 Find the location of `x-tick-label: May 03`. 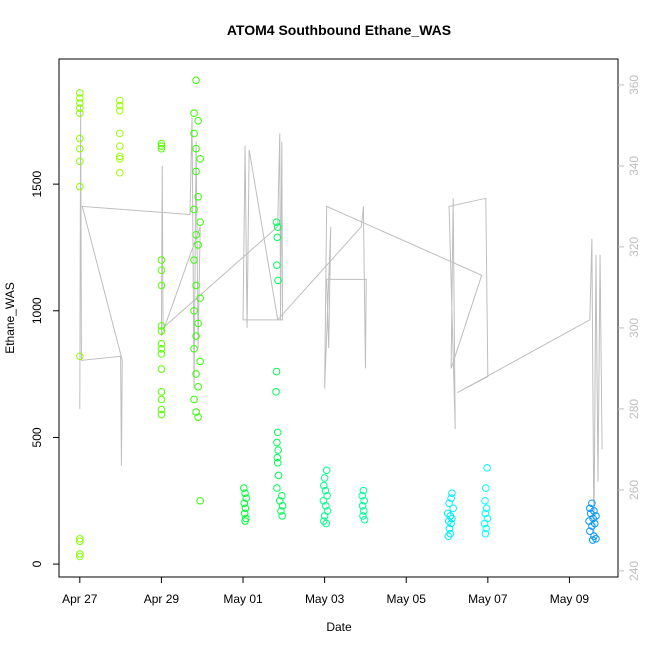

x-tick-label: May 03 is located at coordinates (325, 599).